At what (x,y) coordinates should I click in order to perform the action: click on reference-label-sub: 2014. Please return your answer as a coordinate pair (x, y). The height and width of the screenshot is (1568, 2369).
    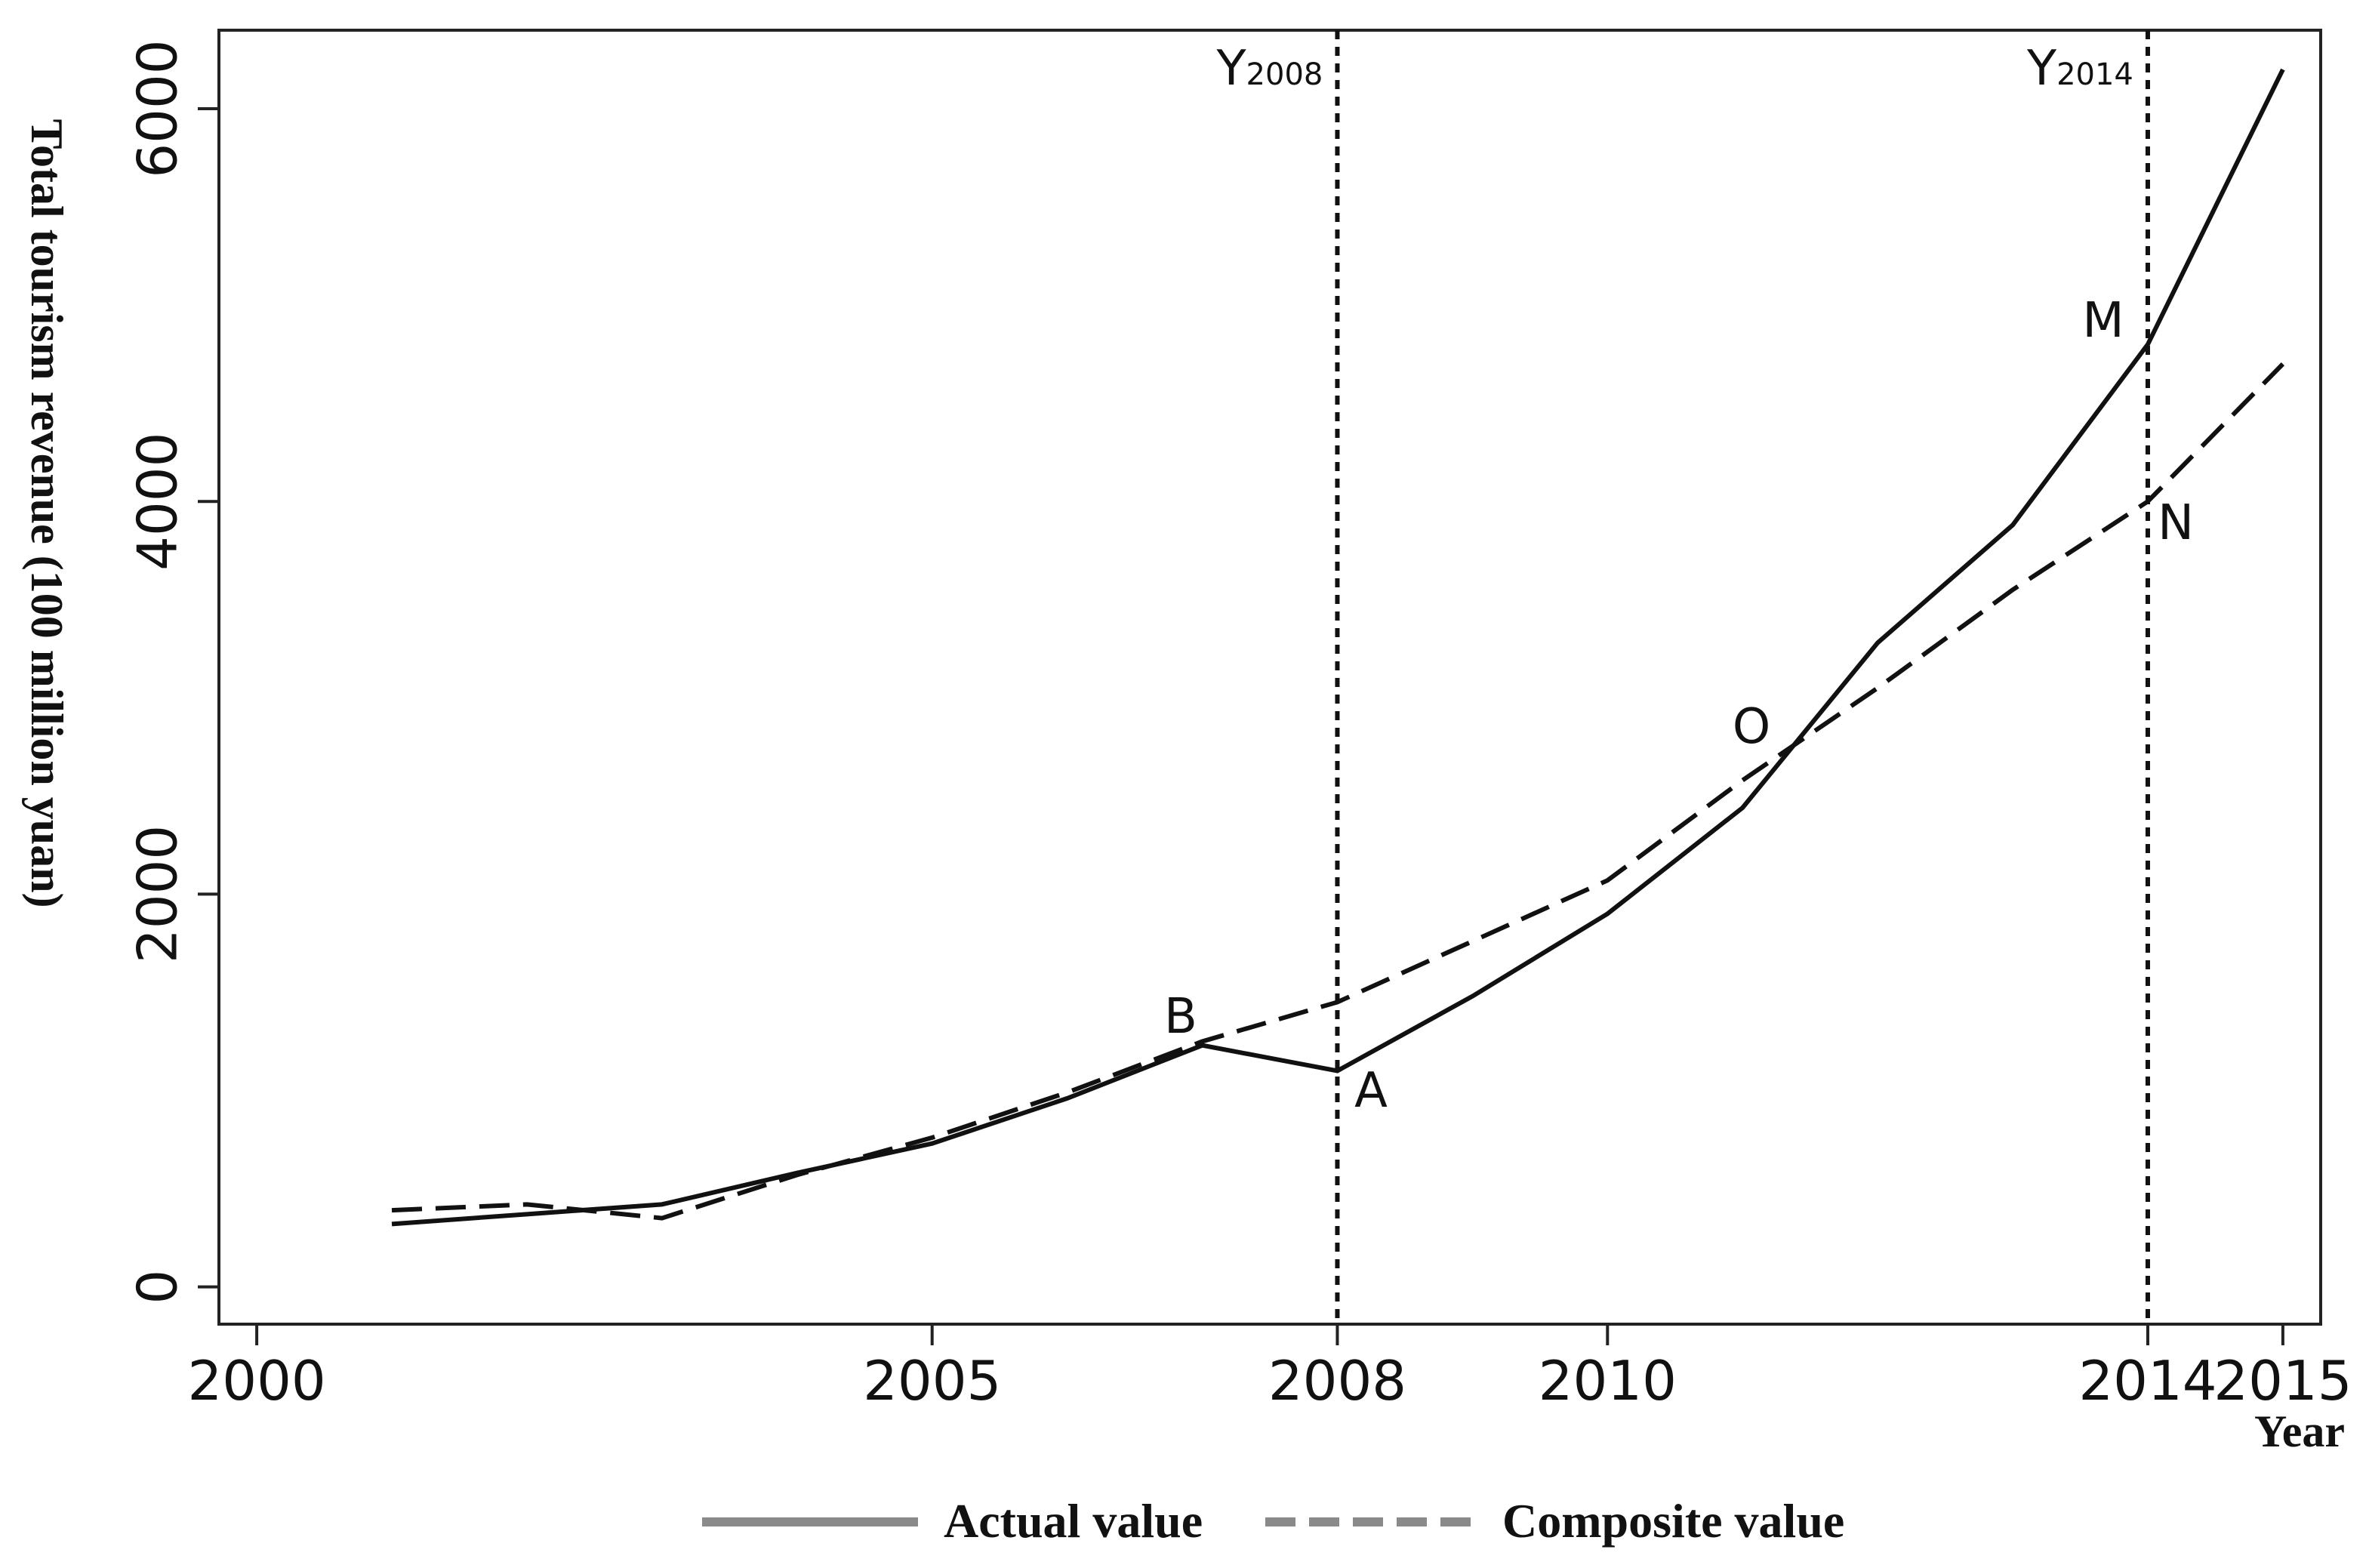
    Looking at the image, I should click on (2094, 74).